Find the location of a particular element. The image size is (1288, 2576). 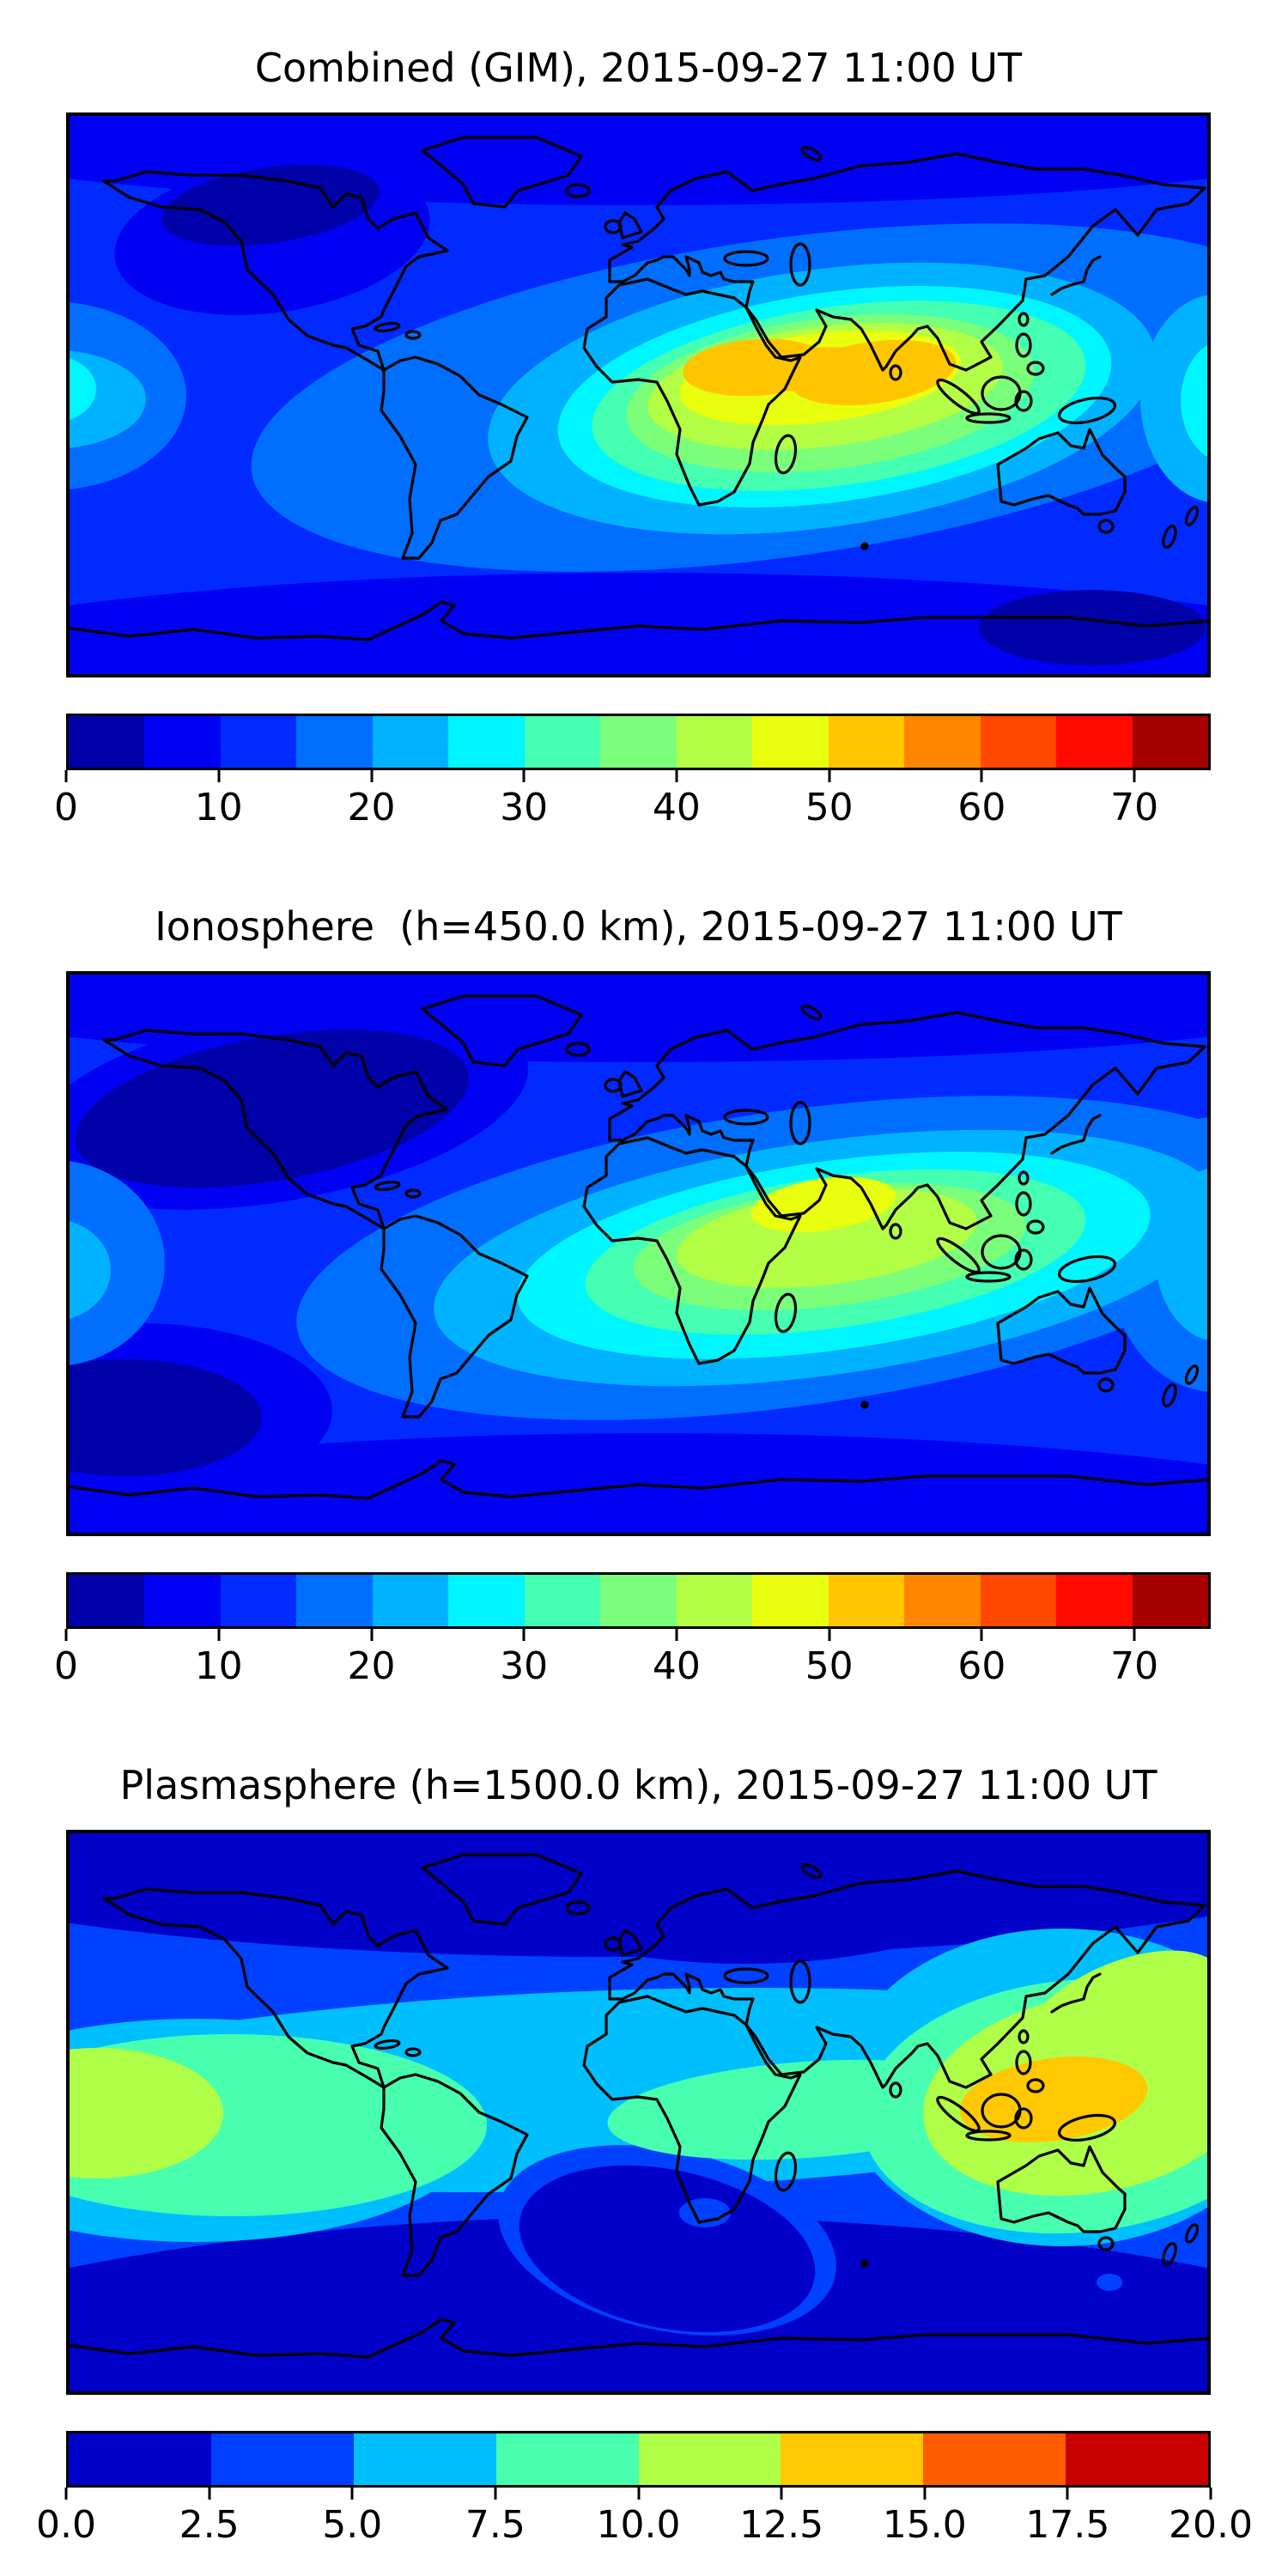

page-title: Combined (GIM), 2015-09-27 11:00 UT is located at coordinates (638, 68).